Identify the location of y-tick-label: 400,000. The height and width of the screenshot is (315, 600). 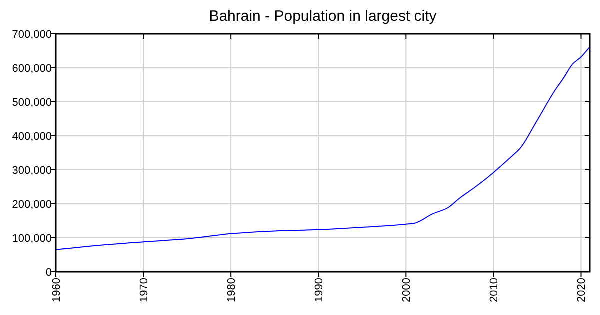
(32, 137).